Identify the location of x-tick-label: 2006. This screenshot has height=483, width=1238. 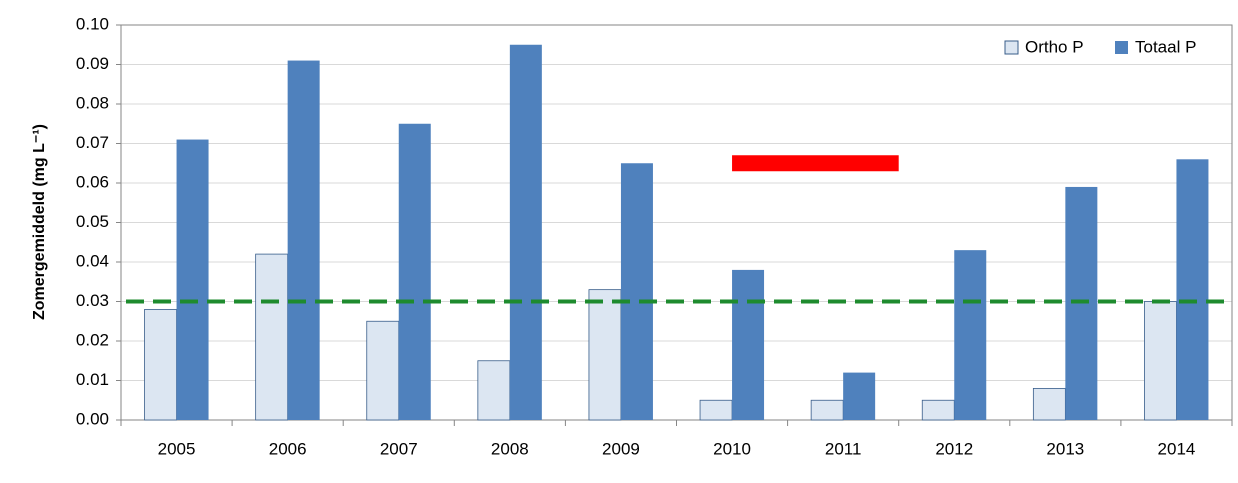
(288, 448).